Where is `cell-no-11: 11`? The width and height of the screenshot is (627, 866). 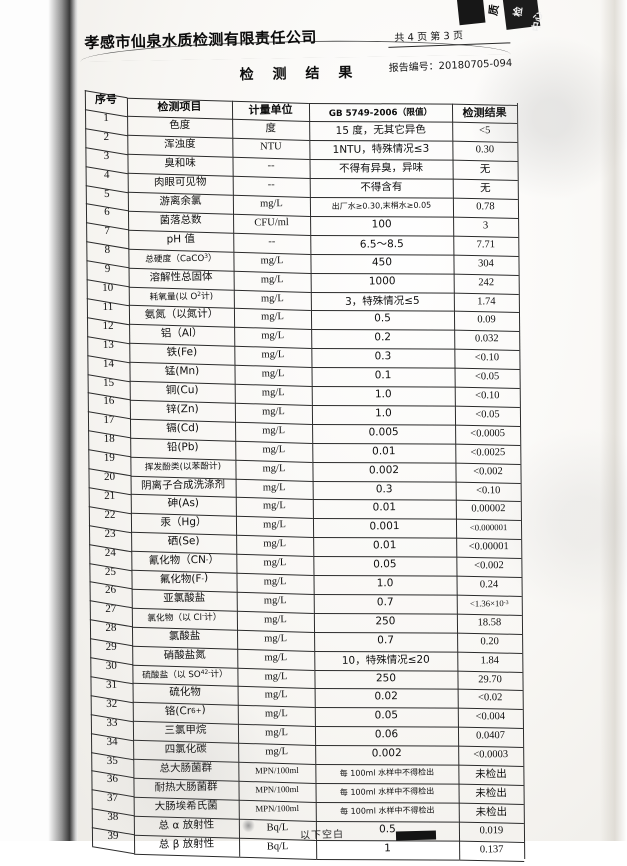
cell-no-11: 11 is located at coordinates (108, 307).